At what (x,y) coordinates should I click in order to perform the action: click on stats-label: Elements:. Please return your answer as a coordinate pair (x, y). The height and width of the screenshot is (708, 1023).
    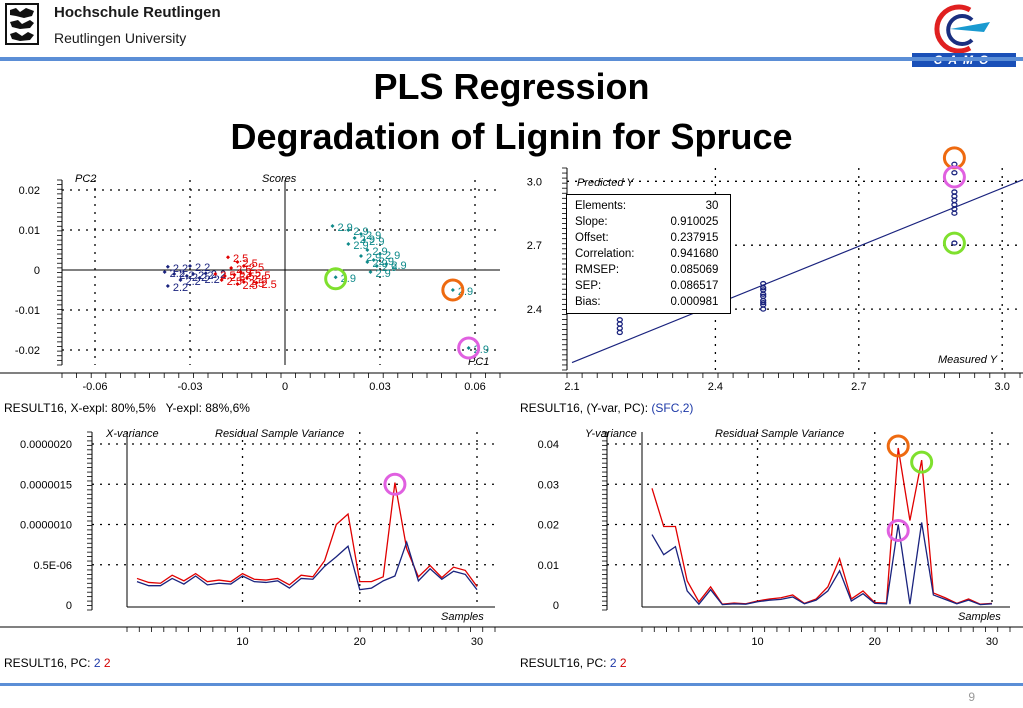
    Looking at the image, I should click on (601, 206).